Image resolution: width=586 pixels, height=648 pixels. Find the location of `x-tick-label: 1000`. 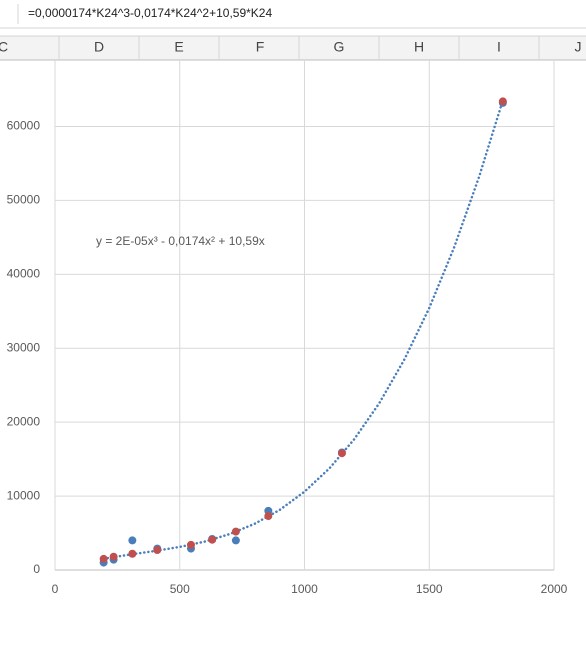

x-tick-label: 1000 is located at coordinates (304, 589).